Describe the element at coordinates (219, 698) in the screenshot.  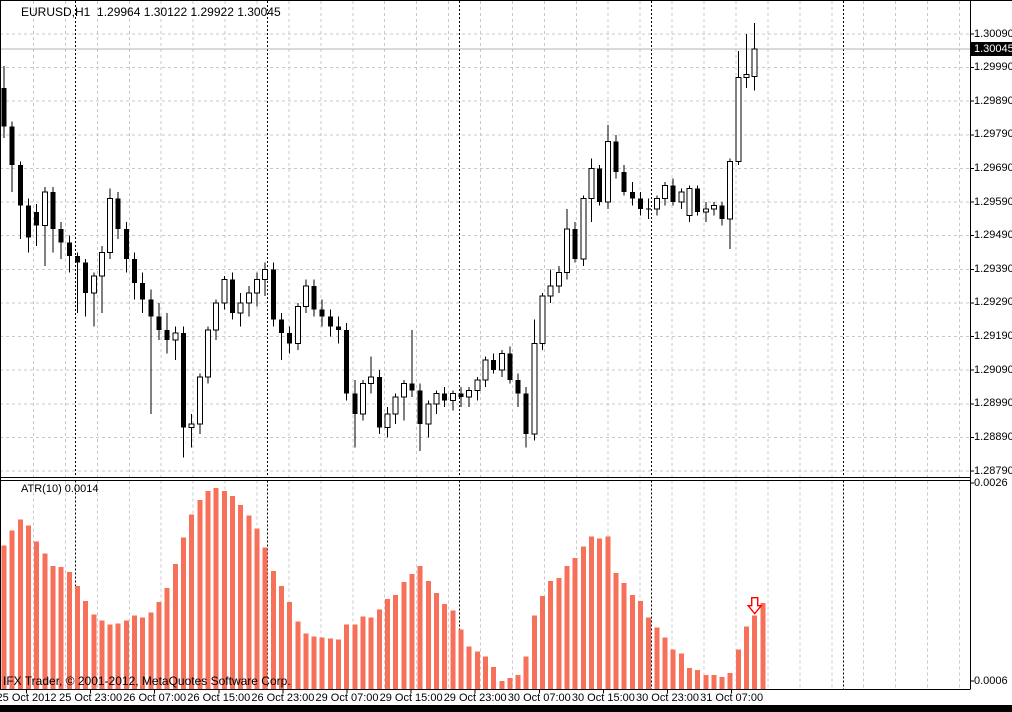
I see `time-axis-label: 26 Oct 15:00` at that location.